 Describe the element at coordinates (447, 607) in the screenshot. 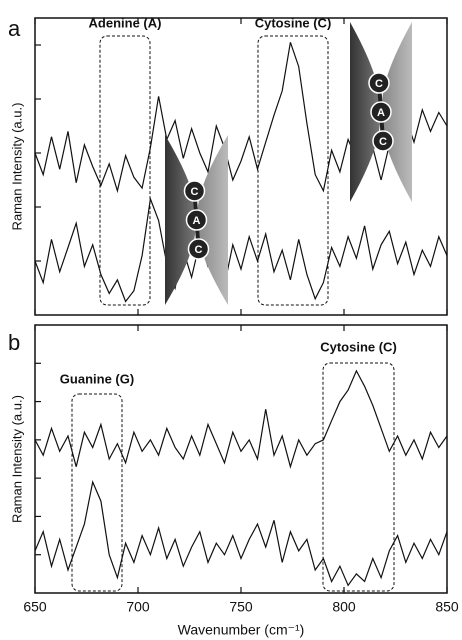

I see `x-tick-label: 850` at that location.